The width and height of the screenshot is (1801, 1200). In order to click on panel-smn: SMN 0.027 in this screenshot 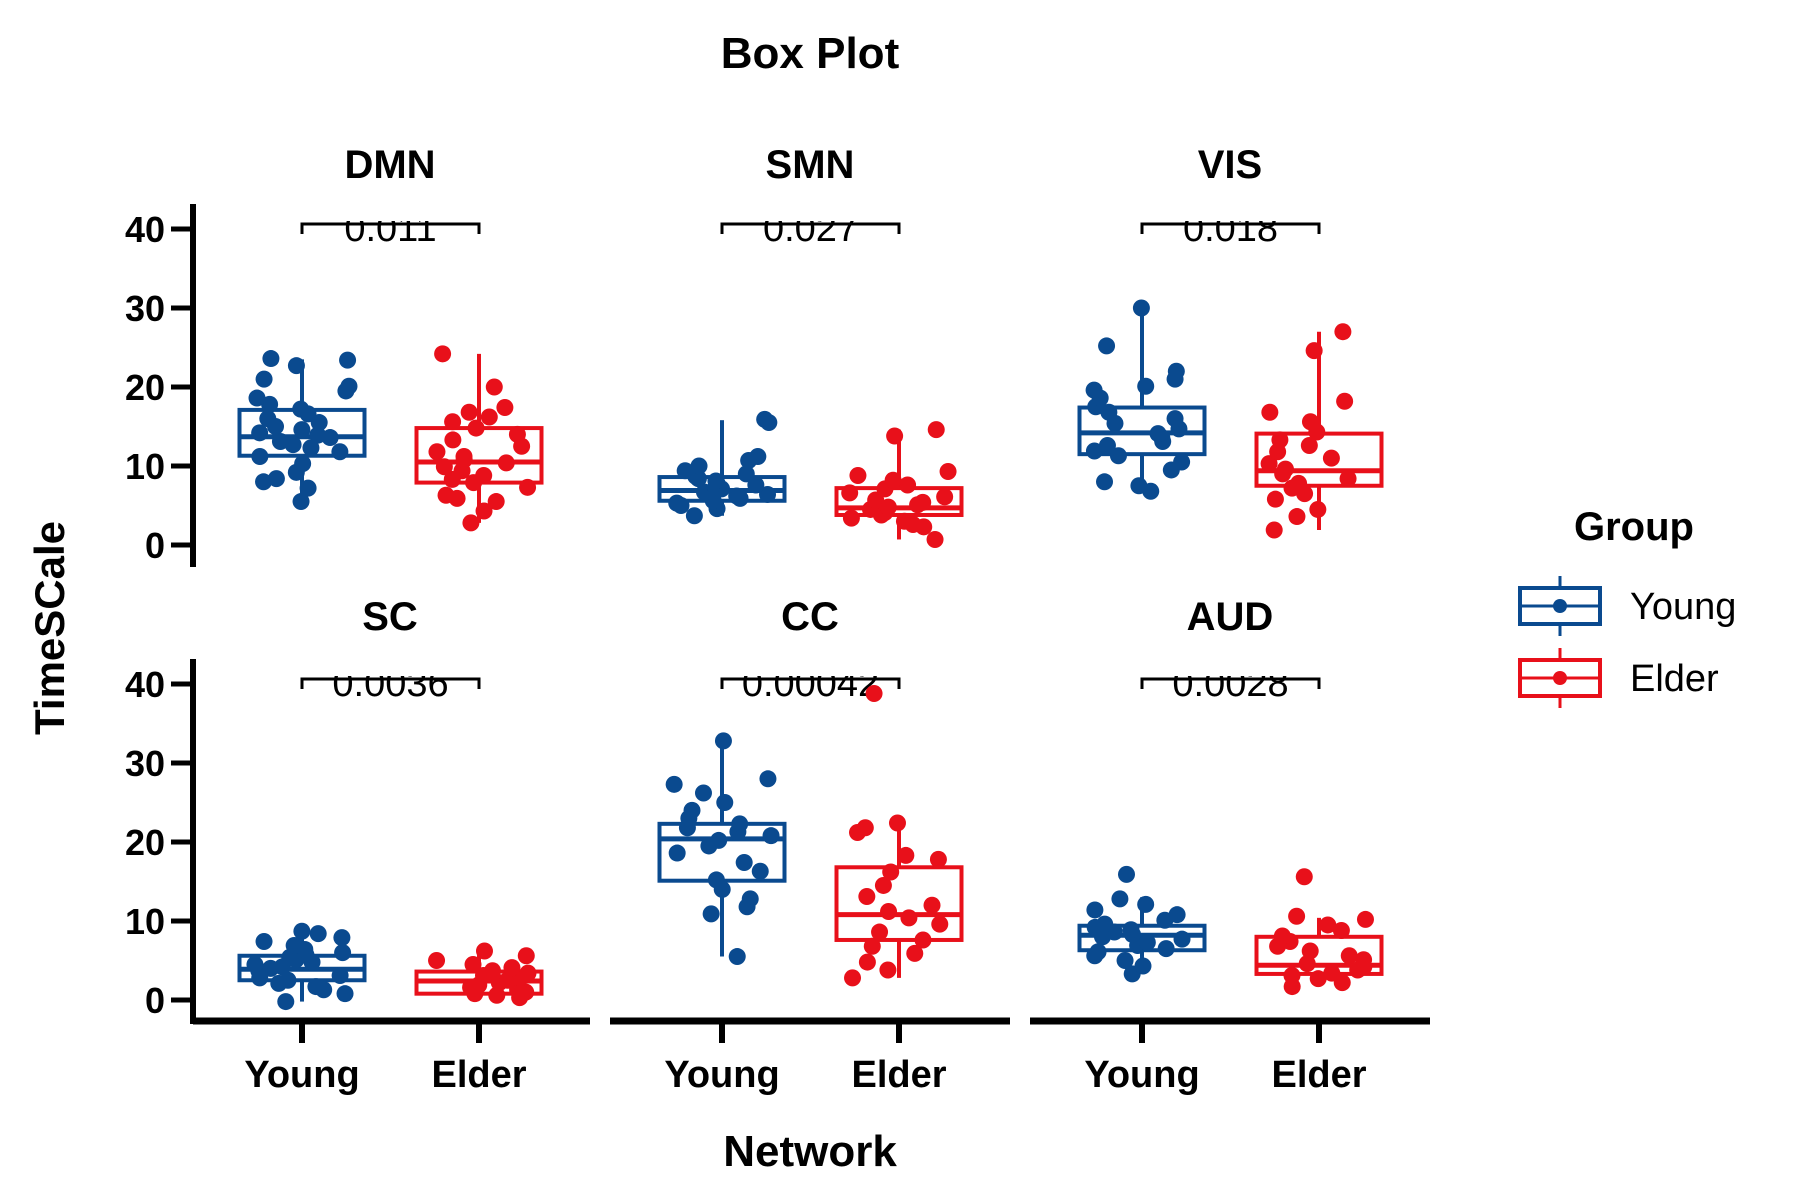, I will do `click(810, 345)`.